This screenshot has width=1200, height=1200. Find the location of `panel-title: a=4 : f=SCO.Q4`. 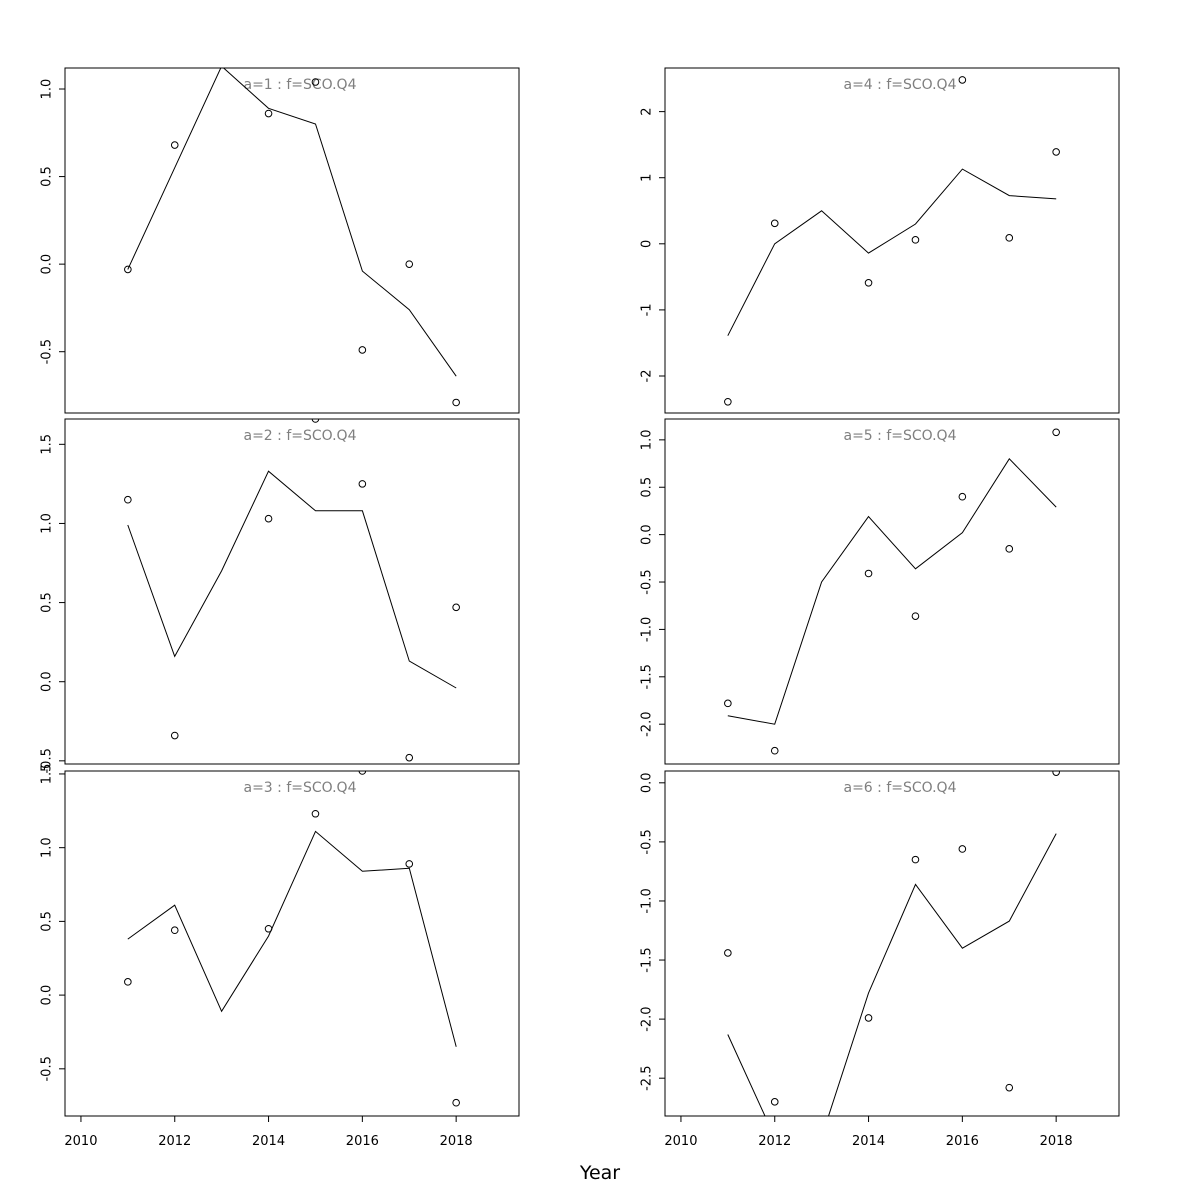

panel-title: a=4 : f=SCO.Q4 is located at coordinates (900, 85).